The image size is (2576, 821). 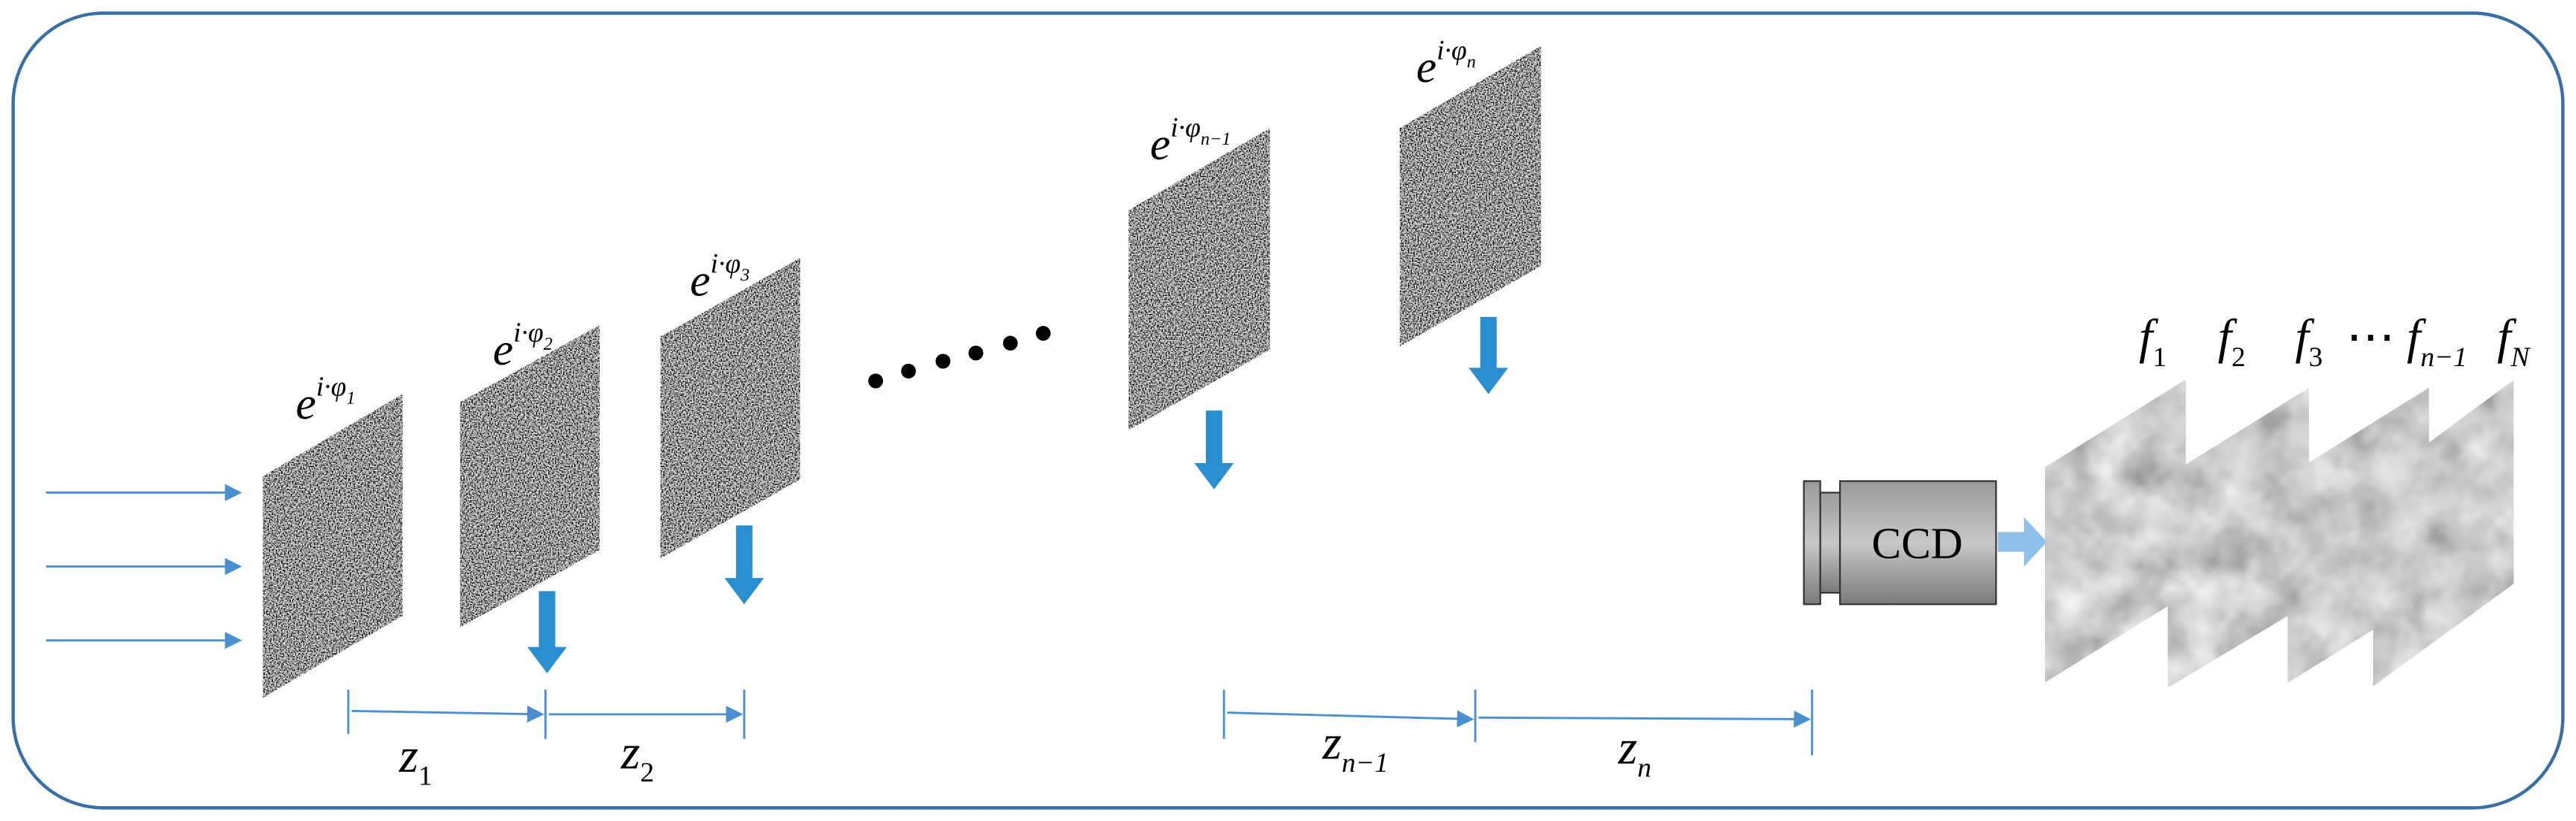 I want to click on distance-bars, so click(x=1081, y=722).